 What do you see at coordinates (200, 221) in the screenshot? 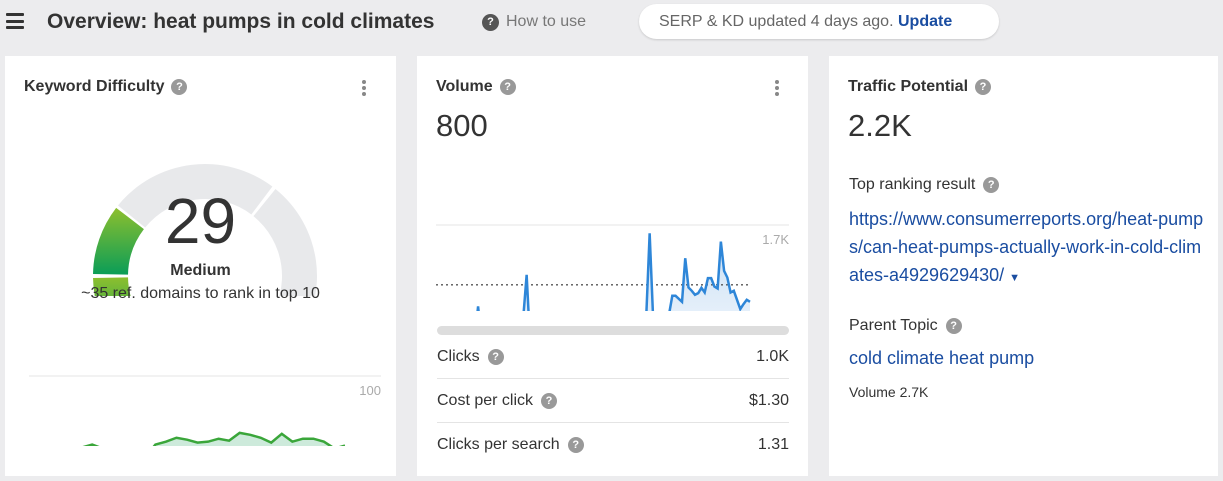
I see `kd-value: 29` at bounding box center [200, 221].